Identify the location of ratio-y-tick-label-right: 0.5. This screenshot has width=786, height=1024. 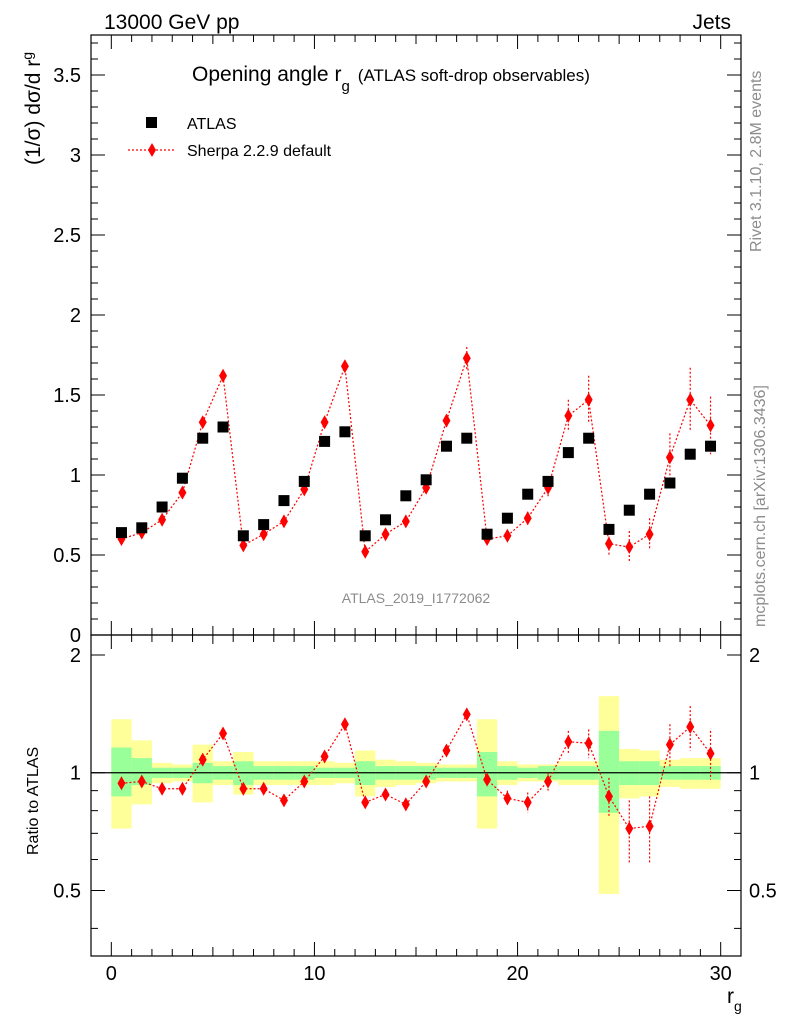
(763, 891).